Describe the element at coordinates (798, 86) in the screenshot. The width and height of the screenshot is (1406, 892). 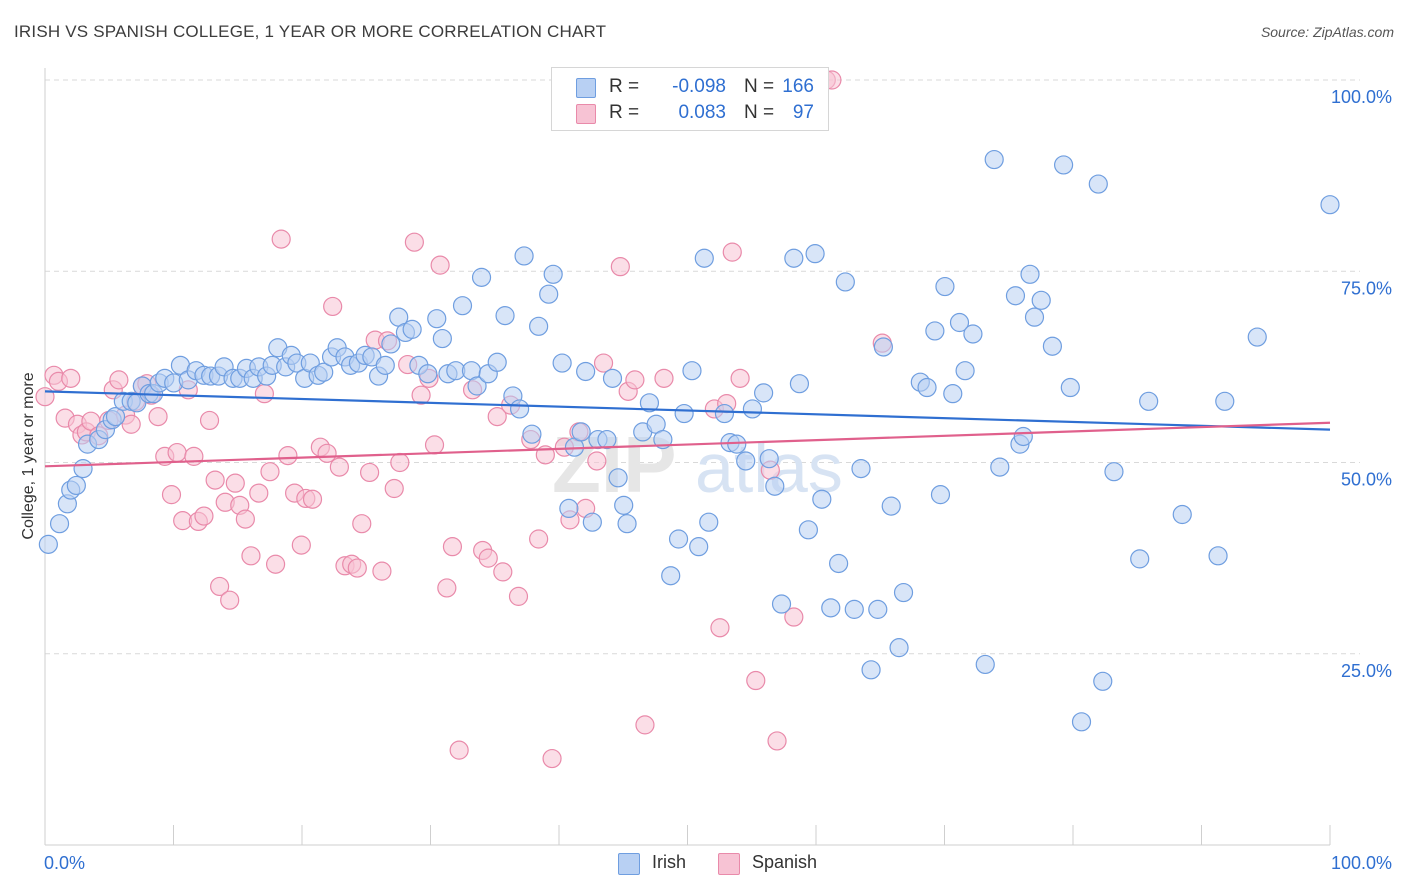
I see `legend-n-value: 166` at that location.